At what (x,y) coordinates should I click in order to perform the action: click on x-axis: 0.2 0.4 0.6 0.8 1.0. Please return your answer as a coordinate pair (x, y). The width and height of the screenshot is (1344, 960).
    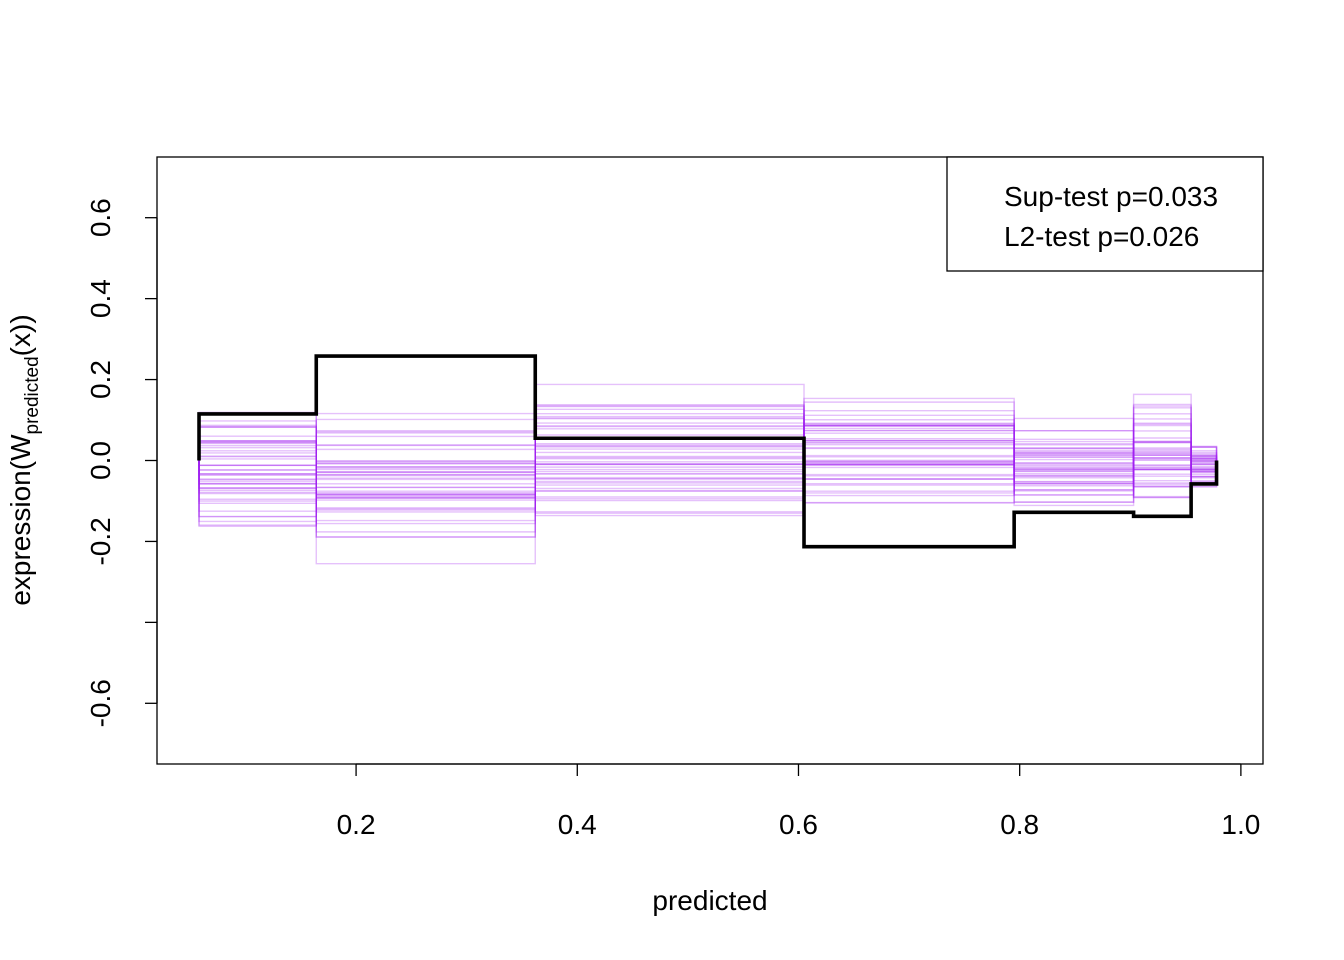
    Looking at the image, I should click on (798, 801).